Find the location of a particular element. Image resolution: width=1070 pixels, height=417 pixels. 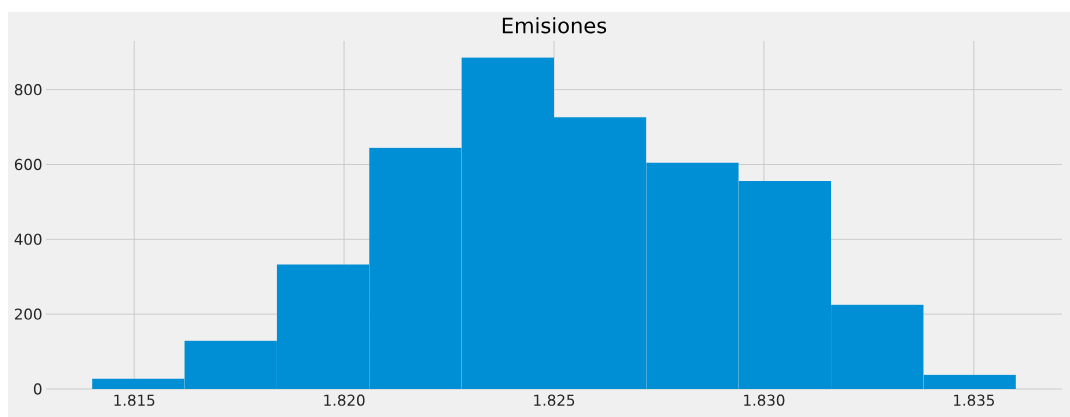

y-tick-label: 200 is located at coordinates (28, 314).